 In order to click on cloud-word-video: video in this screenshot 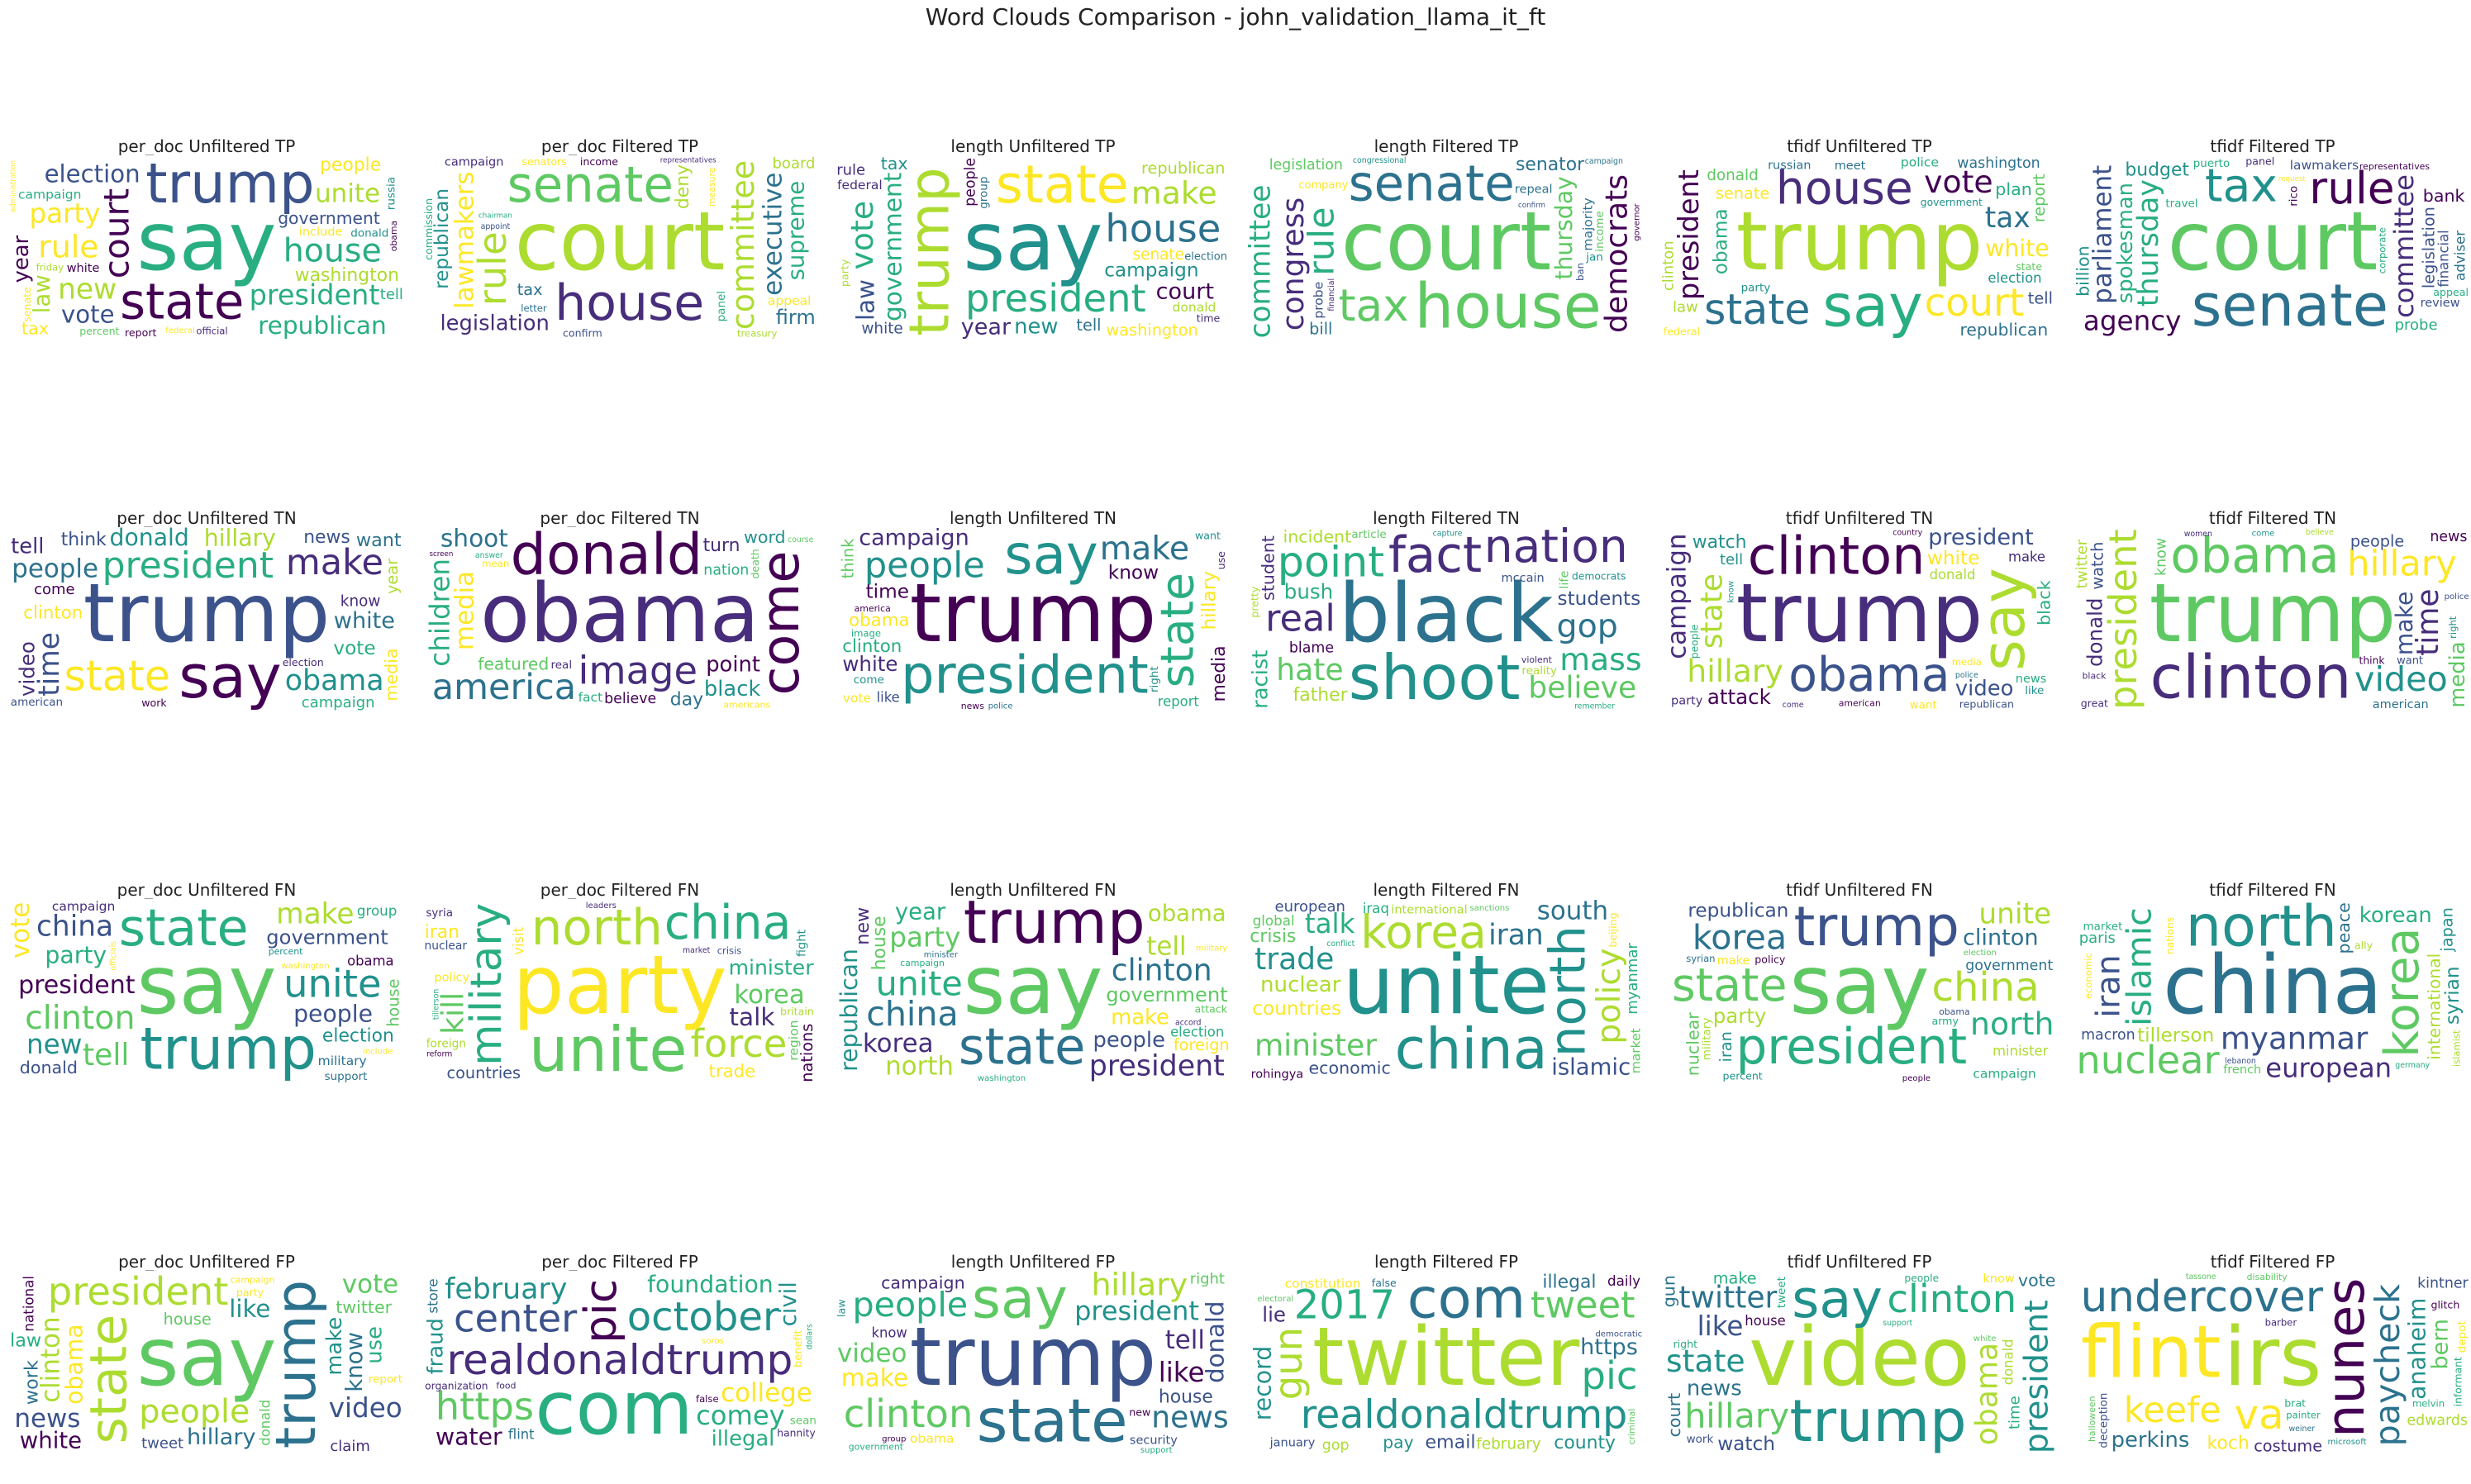, I will do `click(1984, 689)`.